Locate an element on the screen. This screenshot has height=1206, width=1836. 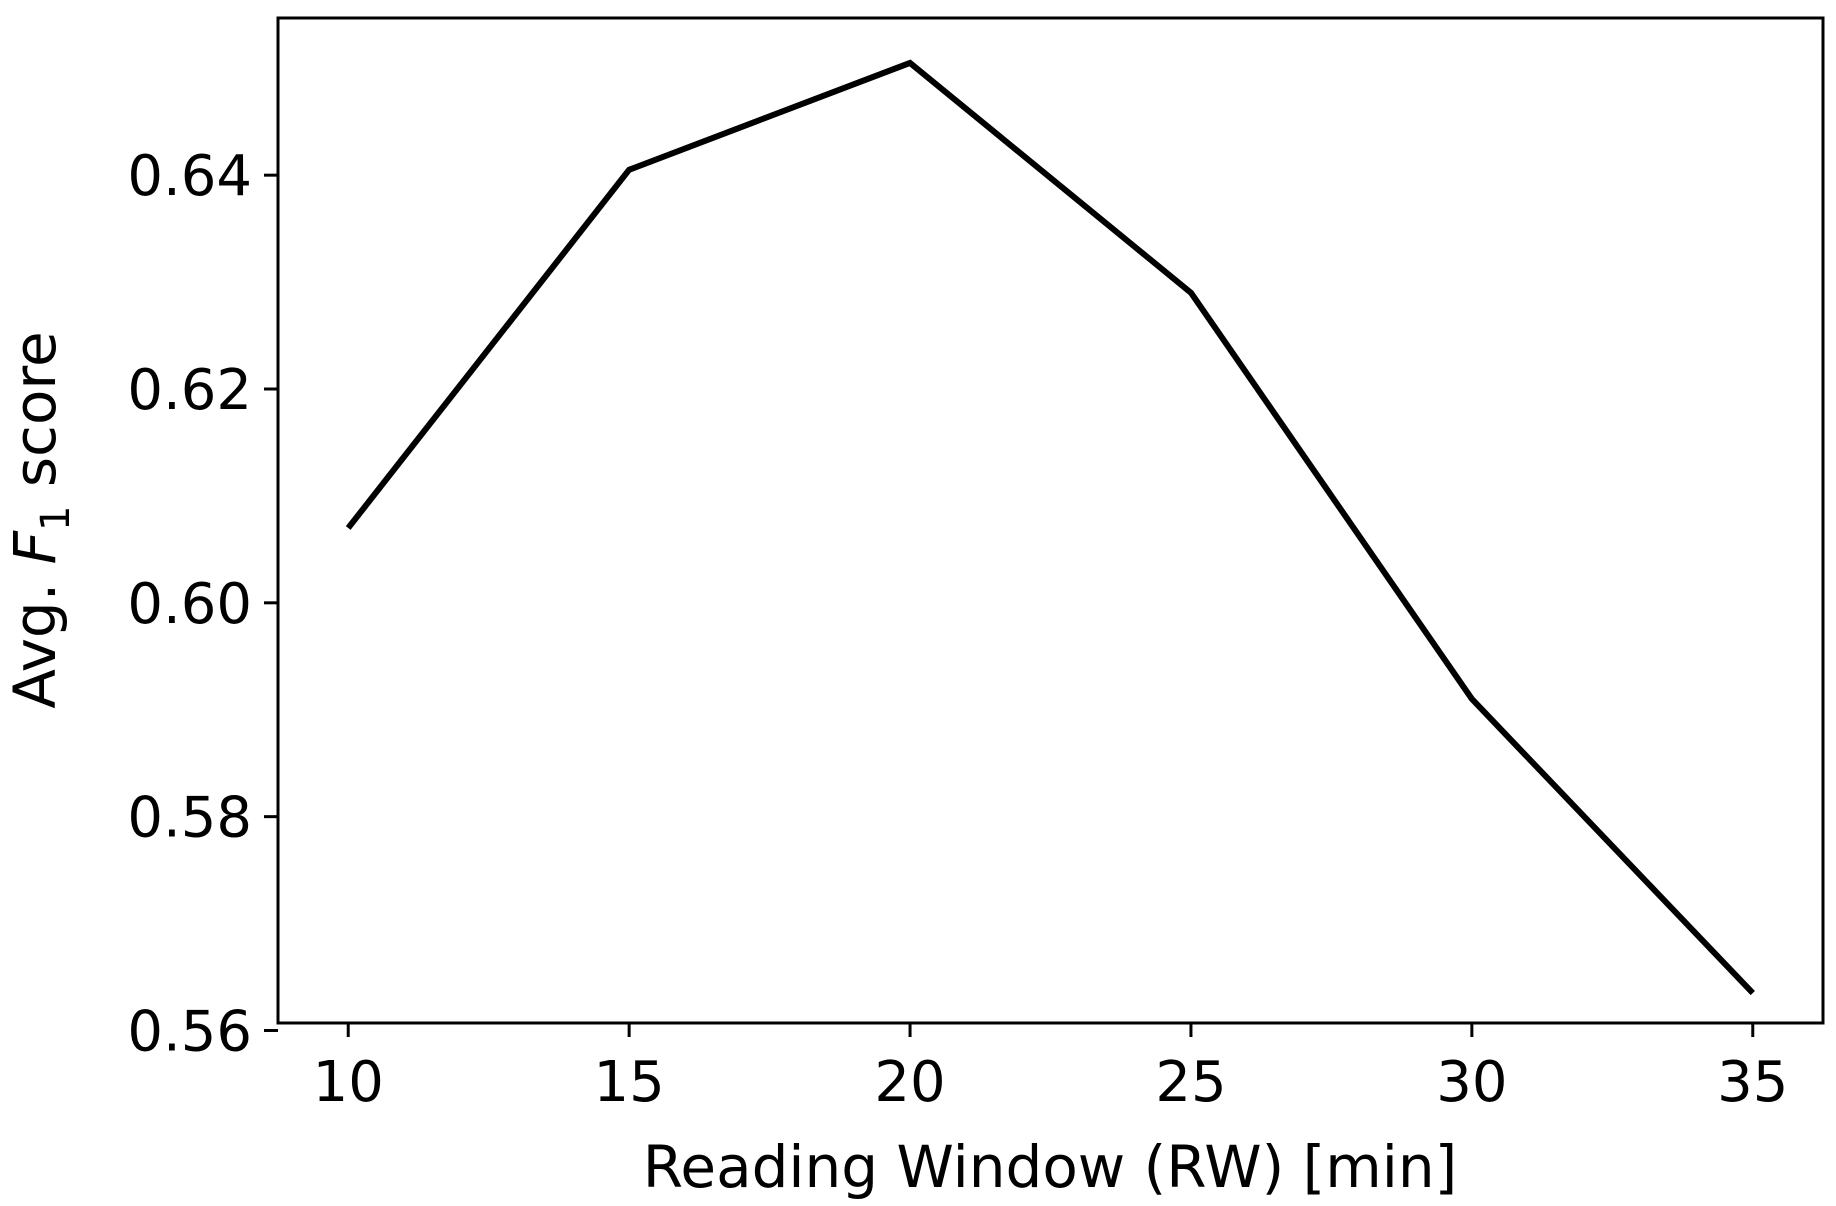
y-tick-label: 0.64 is located at coordinates (189, 176).